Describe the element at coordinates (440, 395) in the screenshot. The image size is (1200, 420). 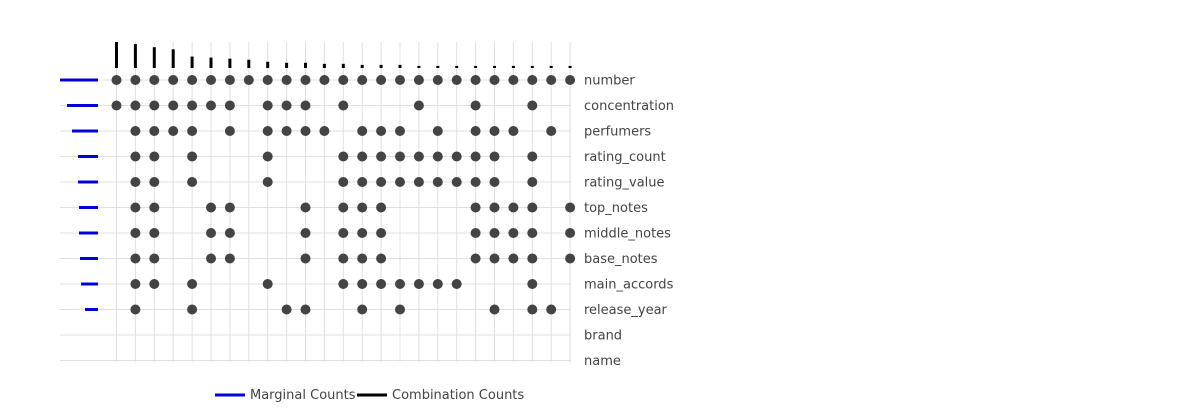
I see `legend-item-combination: Combination Counts` at that location.